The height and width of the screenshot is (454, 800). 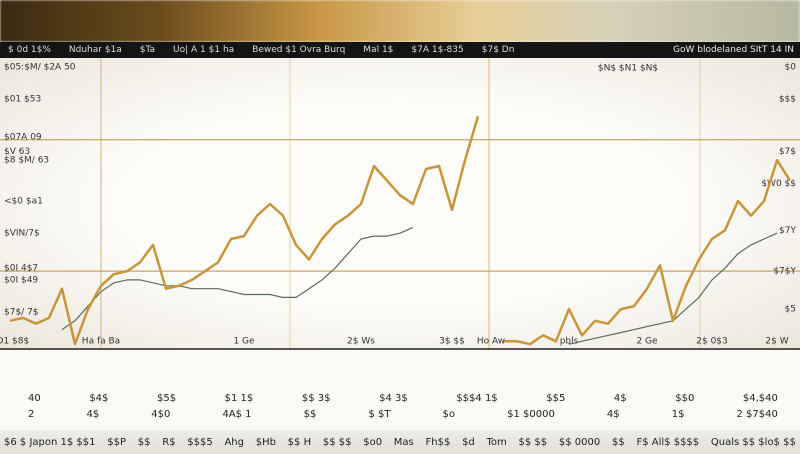 What do you see at coordinates (234, 442) in the screenshot?
I see `footer-item: Ahg` at bounding box center [234, 442].